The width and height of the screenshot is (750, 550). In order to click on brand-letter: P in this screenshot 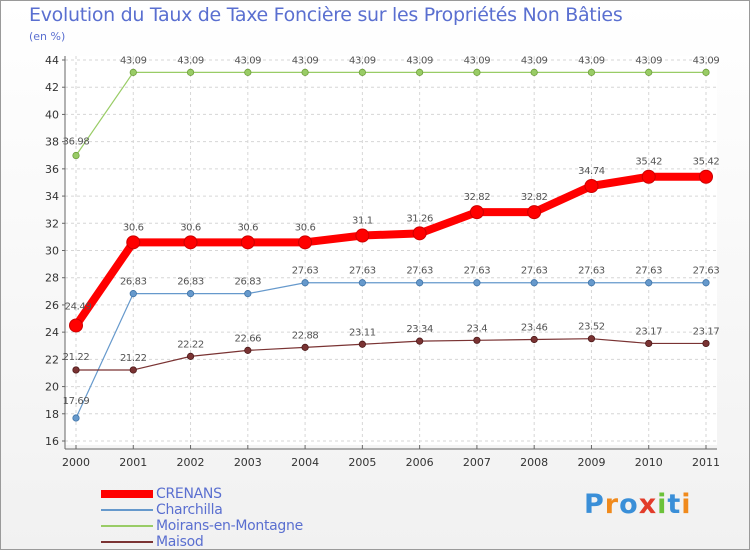, I will do `click(594, 504)`.